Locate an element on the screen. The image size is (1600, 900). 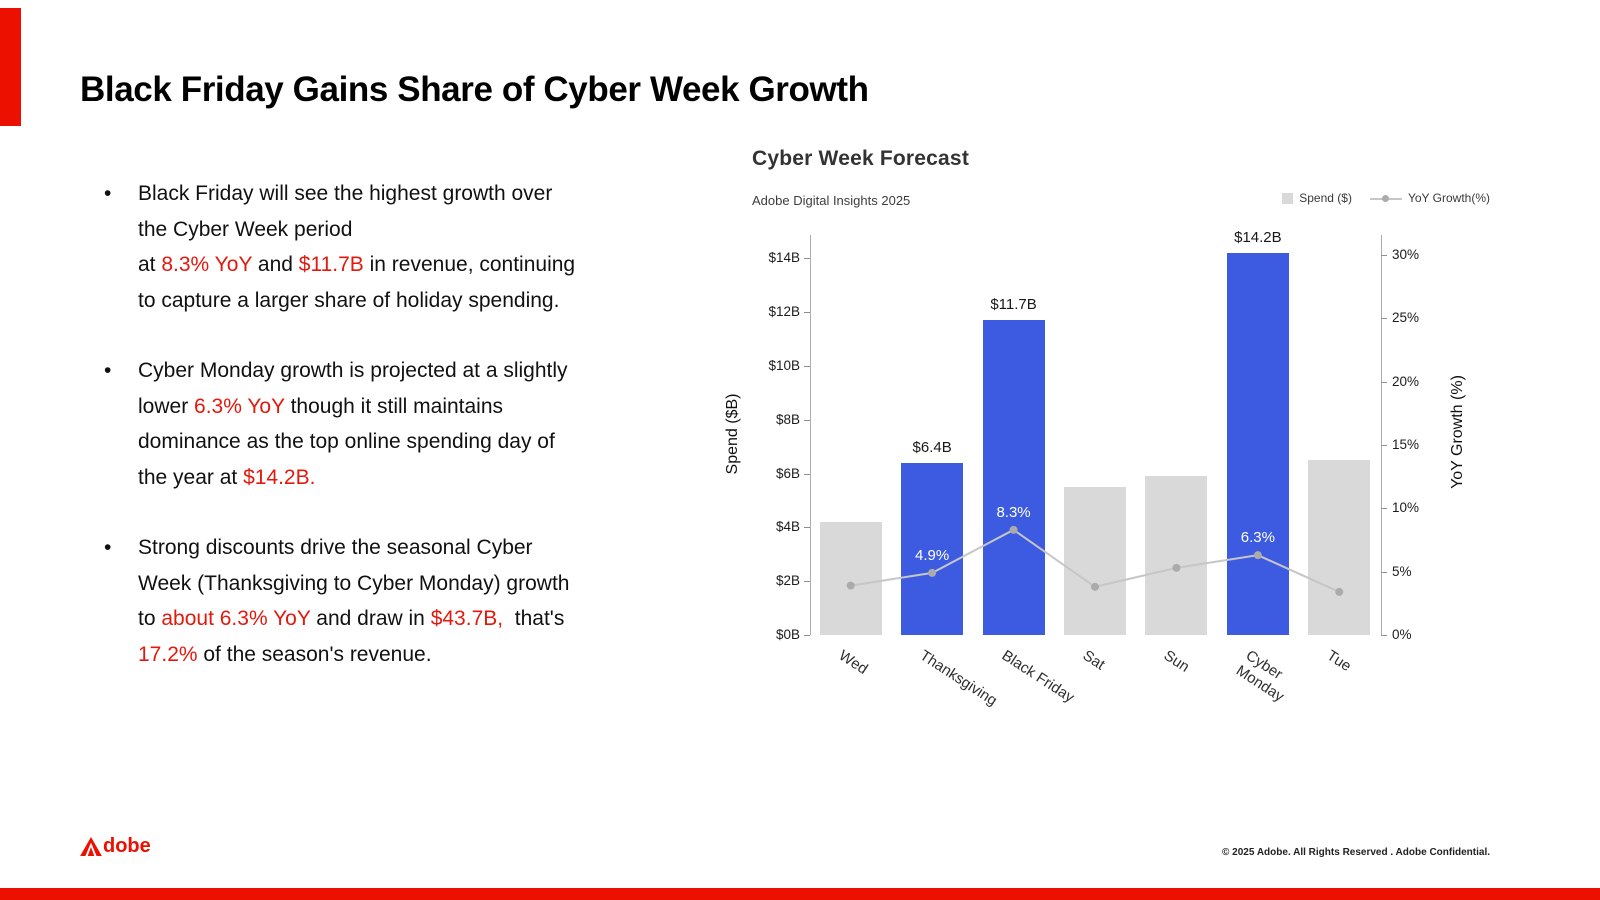
bar-sat is located at coordinates (1095, 561).